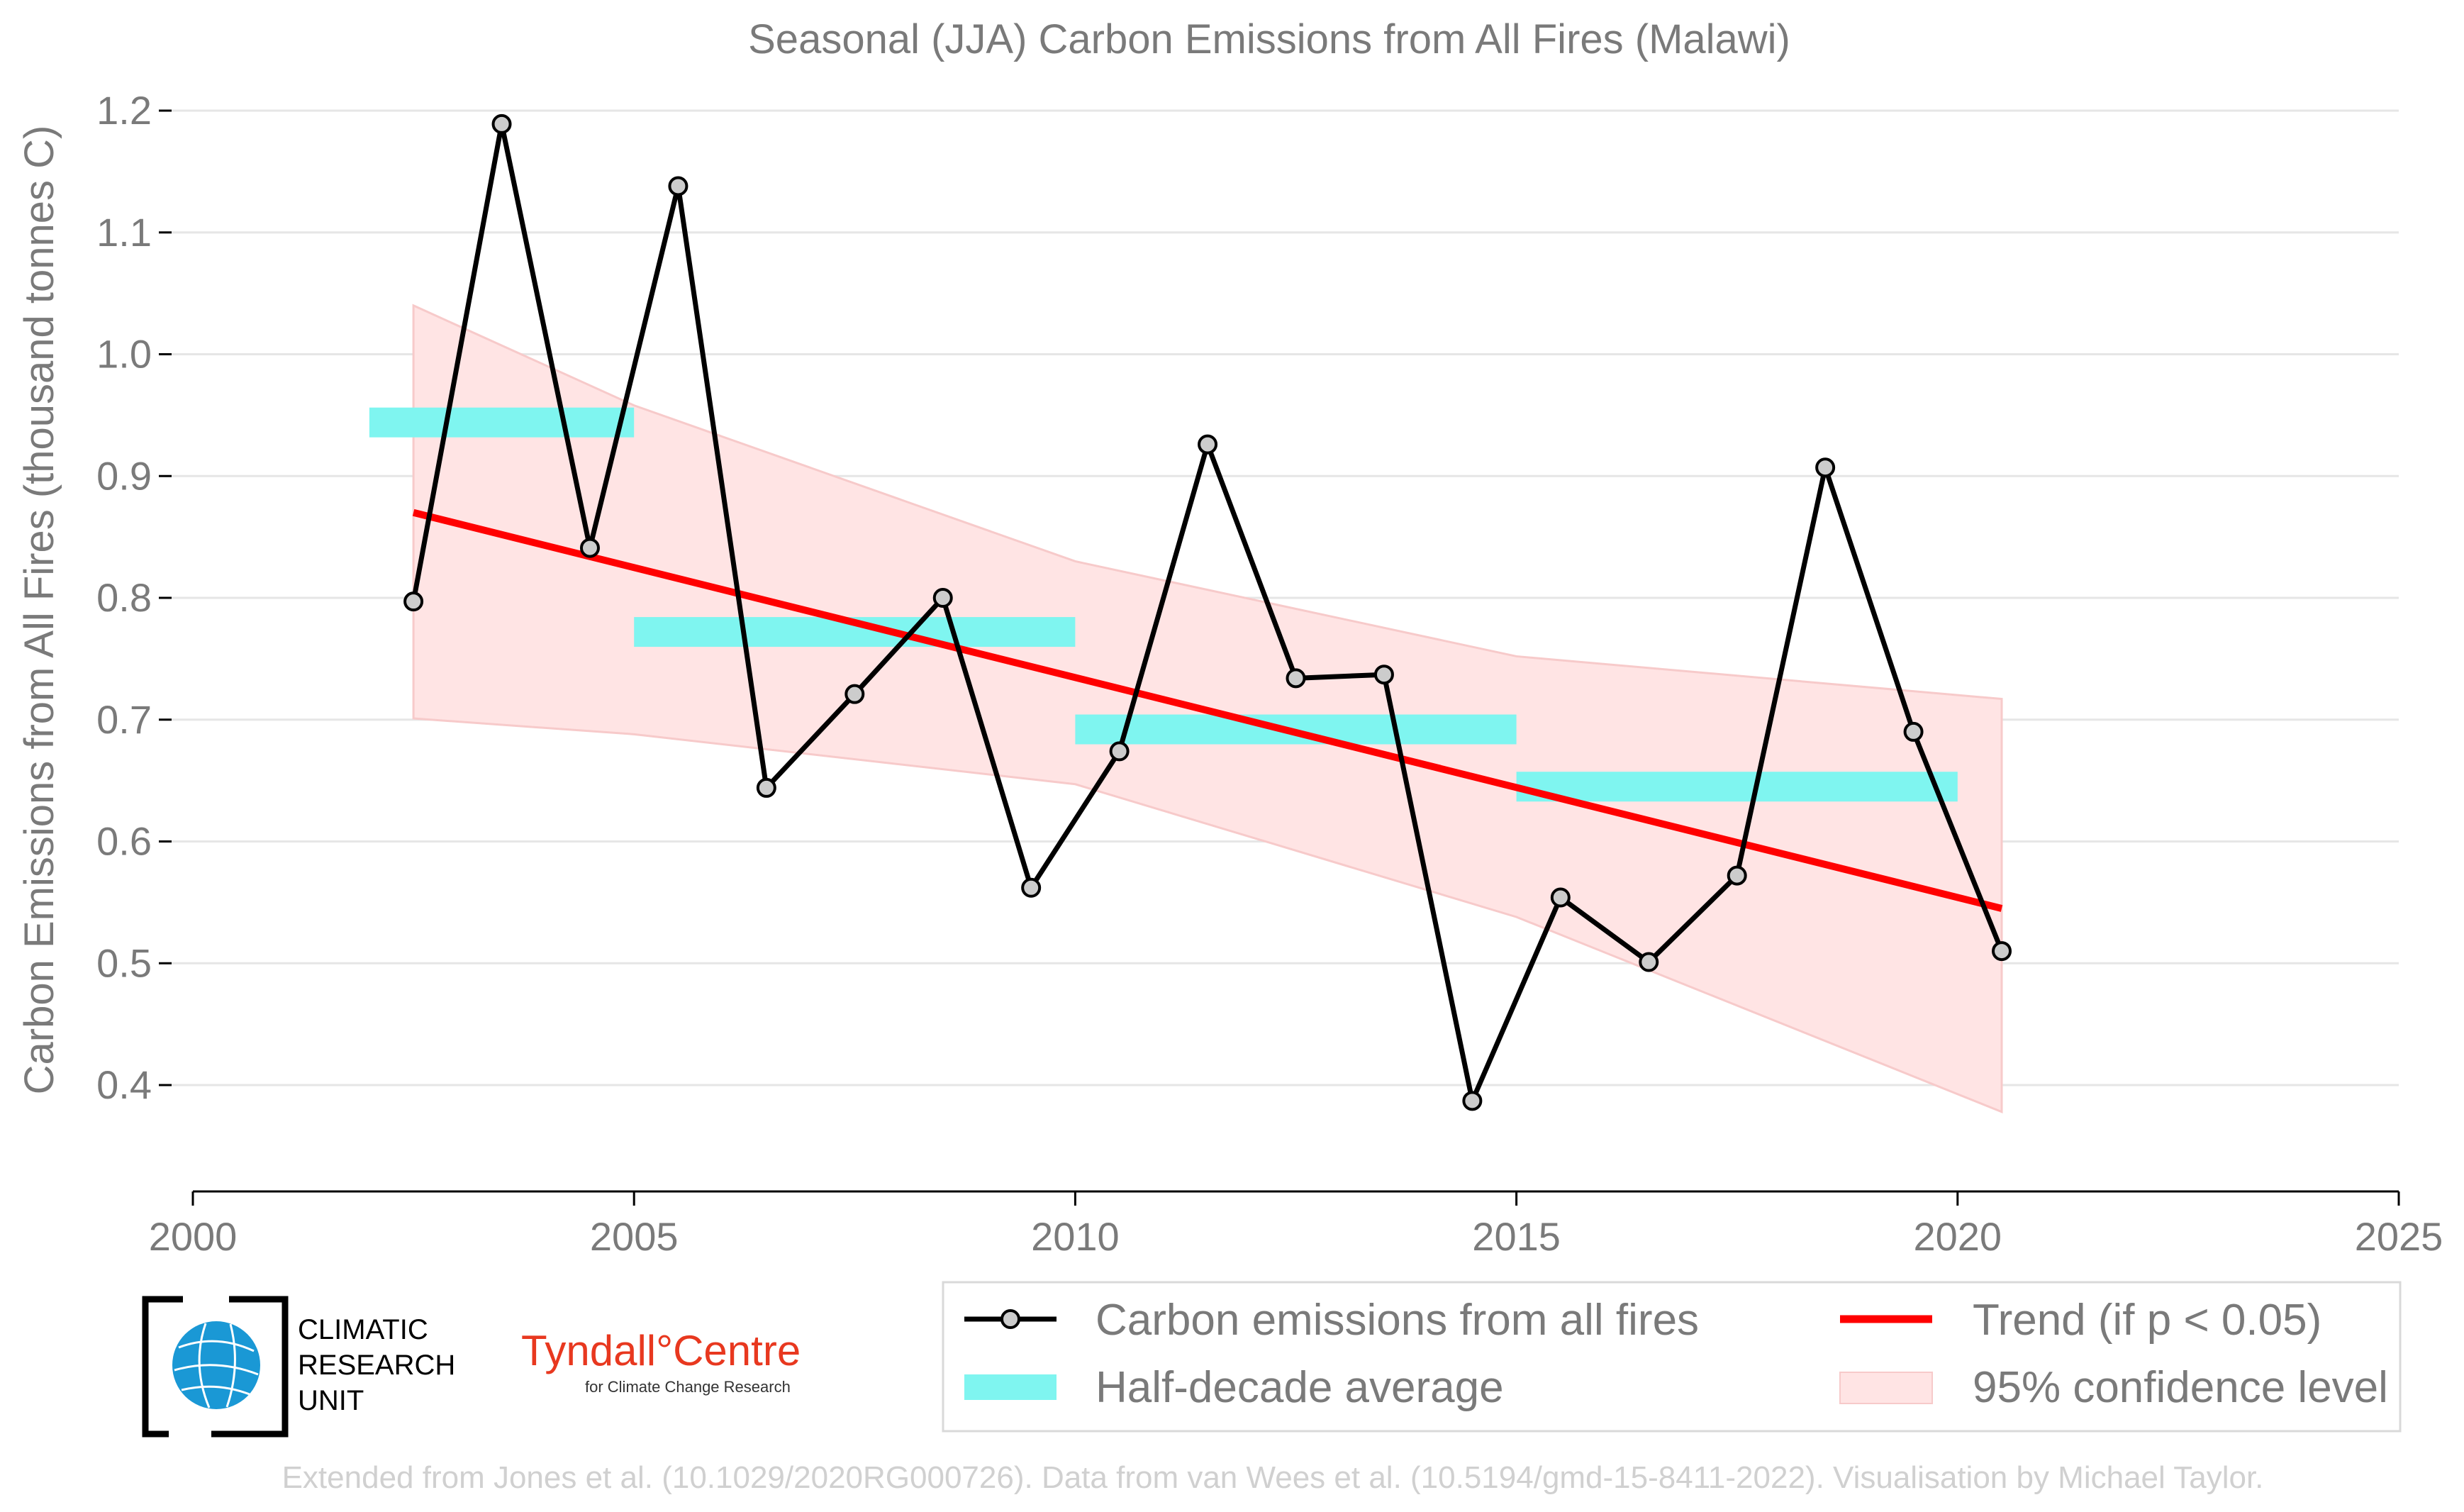 The image size is (2464, 1512). What do you see at coordinates (2180, 1387) in the screenshot?
I see `legend-confidence-label: 95% confidence level` at bounding box center [2180, 1387].